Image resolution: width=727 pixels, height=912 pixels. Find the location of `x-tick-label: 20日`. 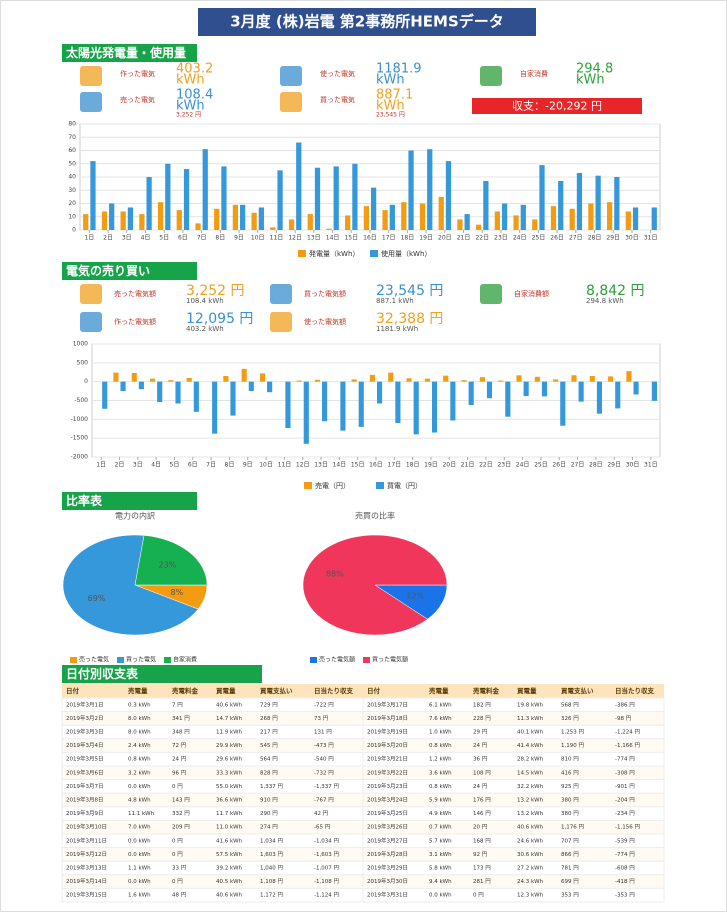

x-tick-label: 20日 is located at coordinates (445, 238).